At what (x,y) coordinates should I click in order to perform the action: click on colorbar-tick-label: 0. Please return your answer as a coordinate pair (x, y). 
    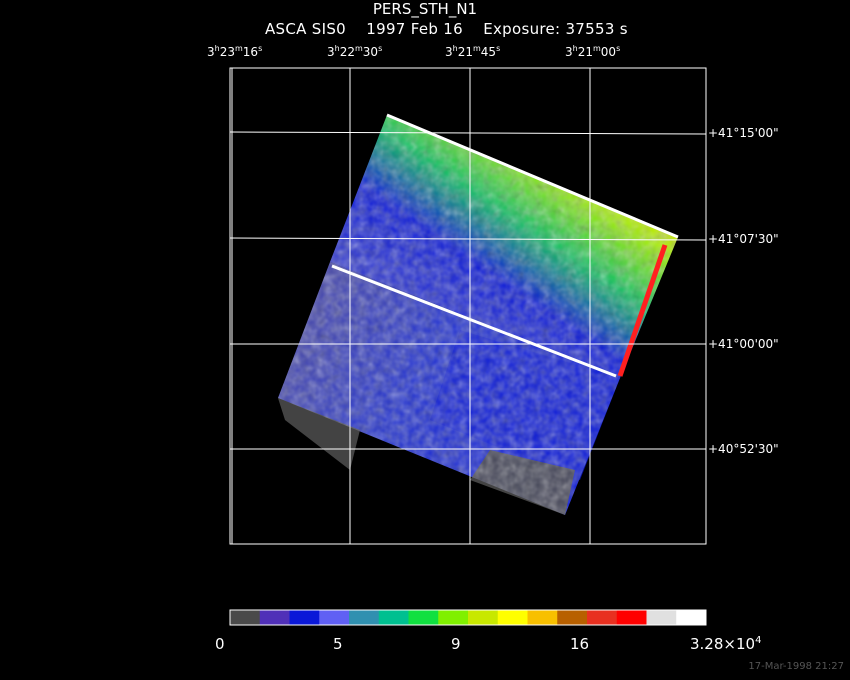
    Looking at the image, I should click on (220, 644).